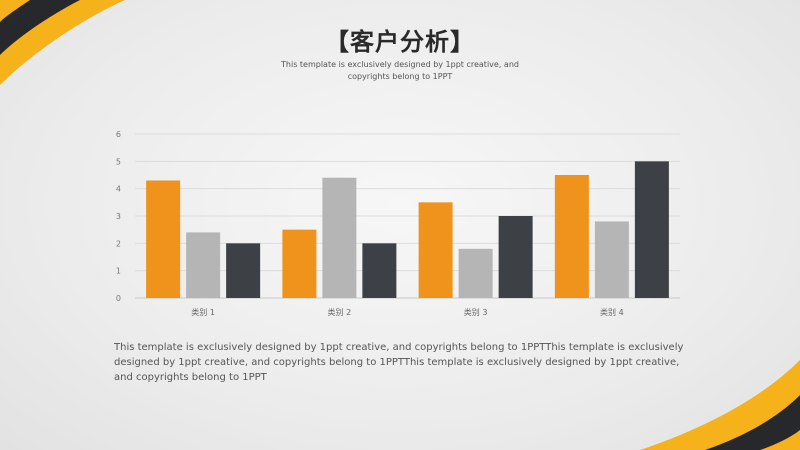 The width and height of the screenshot is (800, 450). I want to click on y-tick-label: 4, so click(118, 189).